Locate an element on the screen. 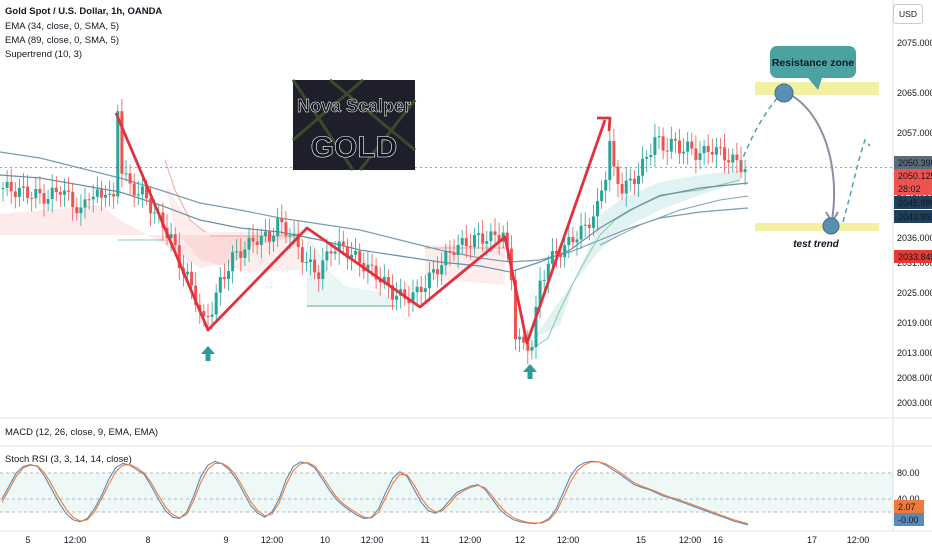 This screenshot has height=550, width=932. x-tick-label: 12 is located at coordinates (520, 540).